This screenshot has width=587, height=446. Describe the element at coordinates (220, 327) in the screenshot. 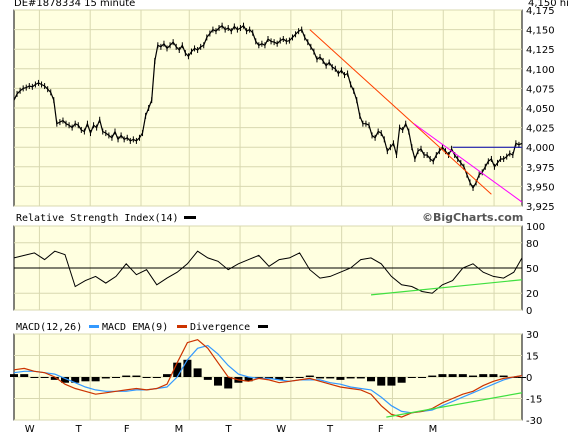

I see `macd-legend-divergence: Divergence` at that location.